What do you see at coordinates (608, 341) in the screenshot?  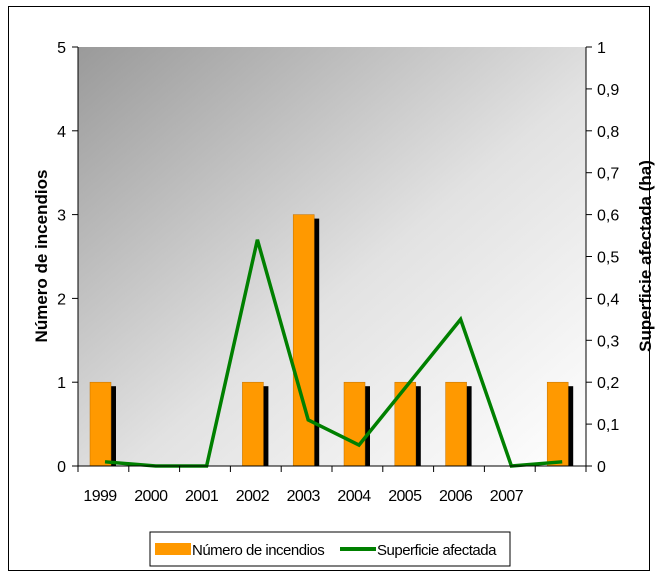 I see `y2-tick-label: 0,3` at bounding box center [608, 341].